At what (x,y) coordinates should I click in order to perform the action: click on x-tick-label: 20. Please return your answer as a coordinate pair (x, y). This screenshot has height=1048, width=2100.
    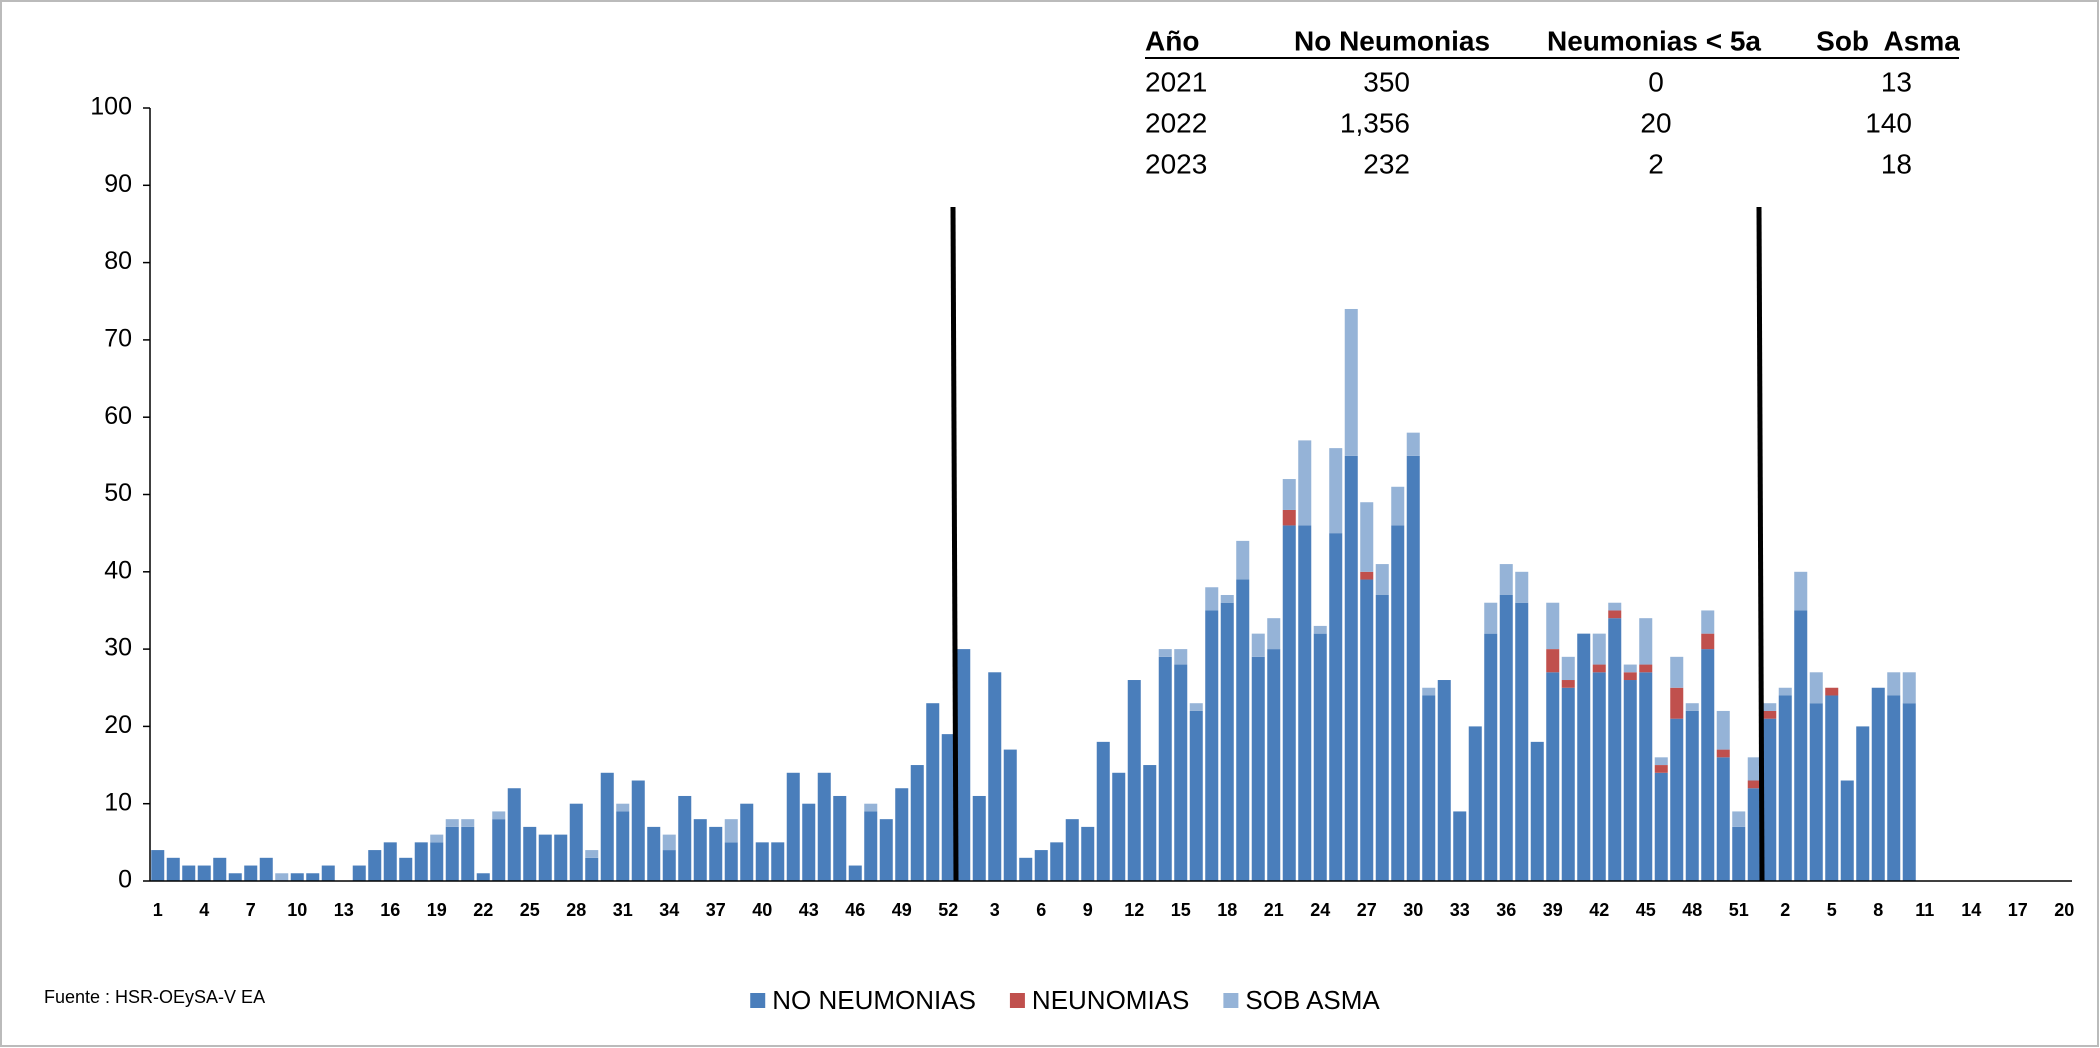
    Looking at the image, I should click on (2064, 910).